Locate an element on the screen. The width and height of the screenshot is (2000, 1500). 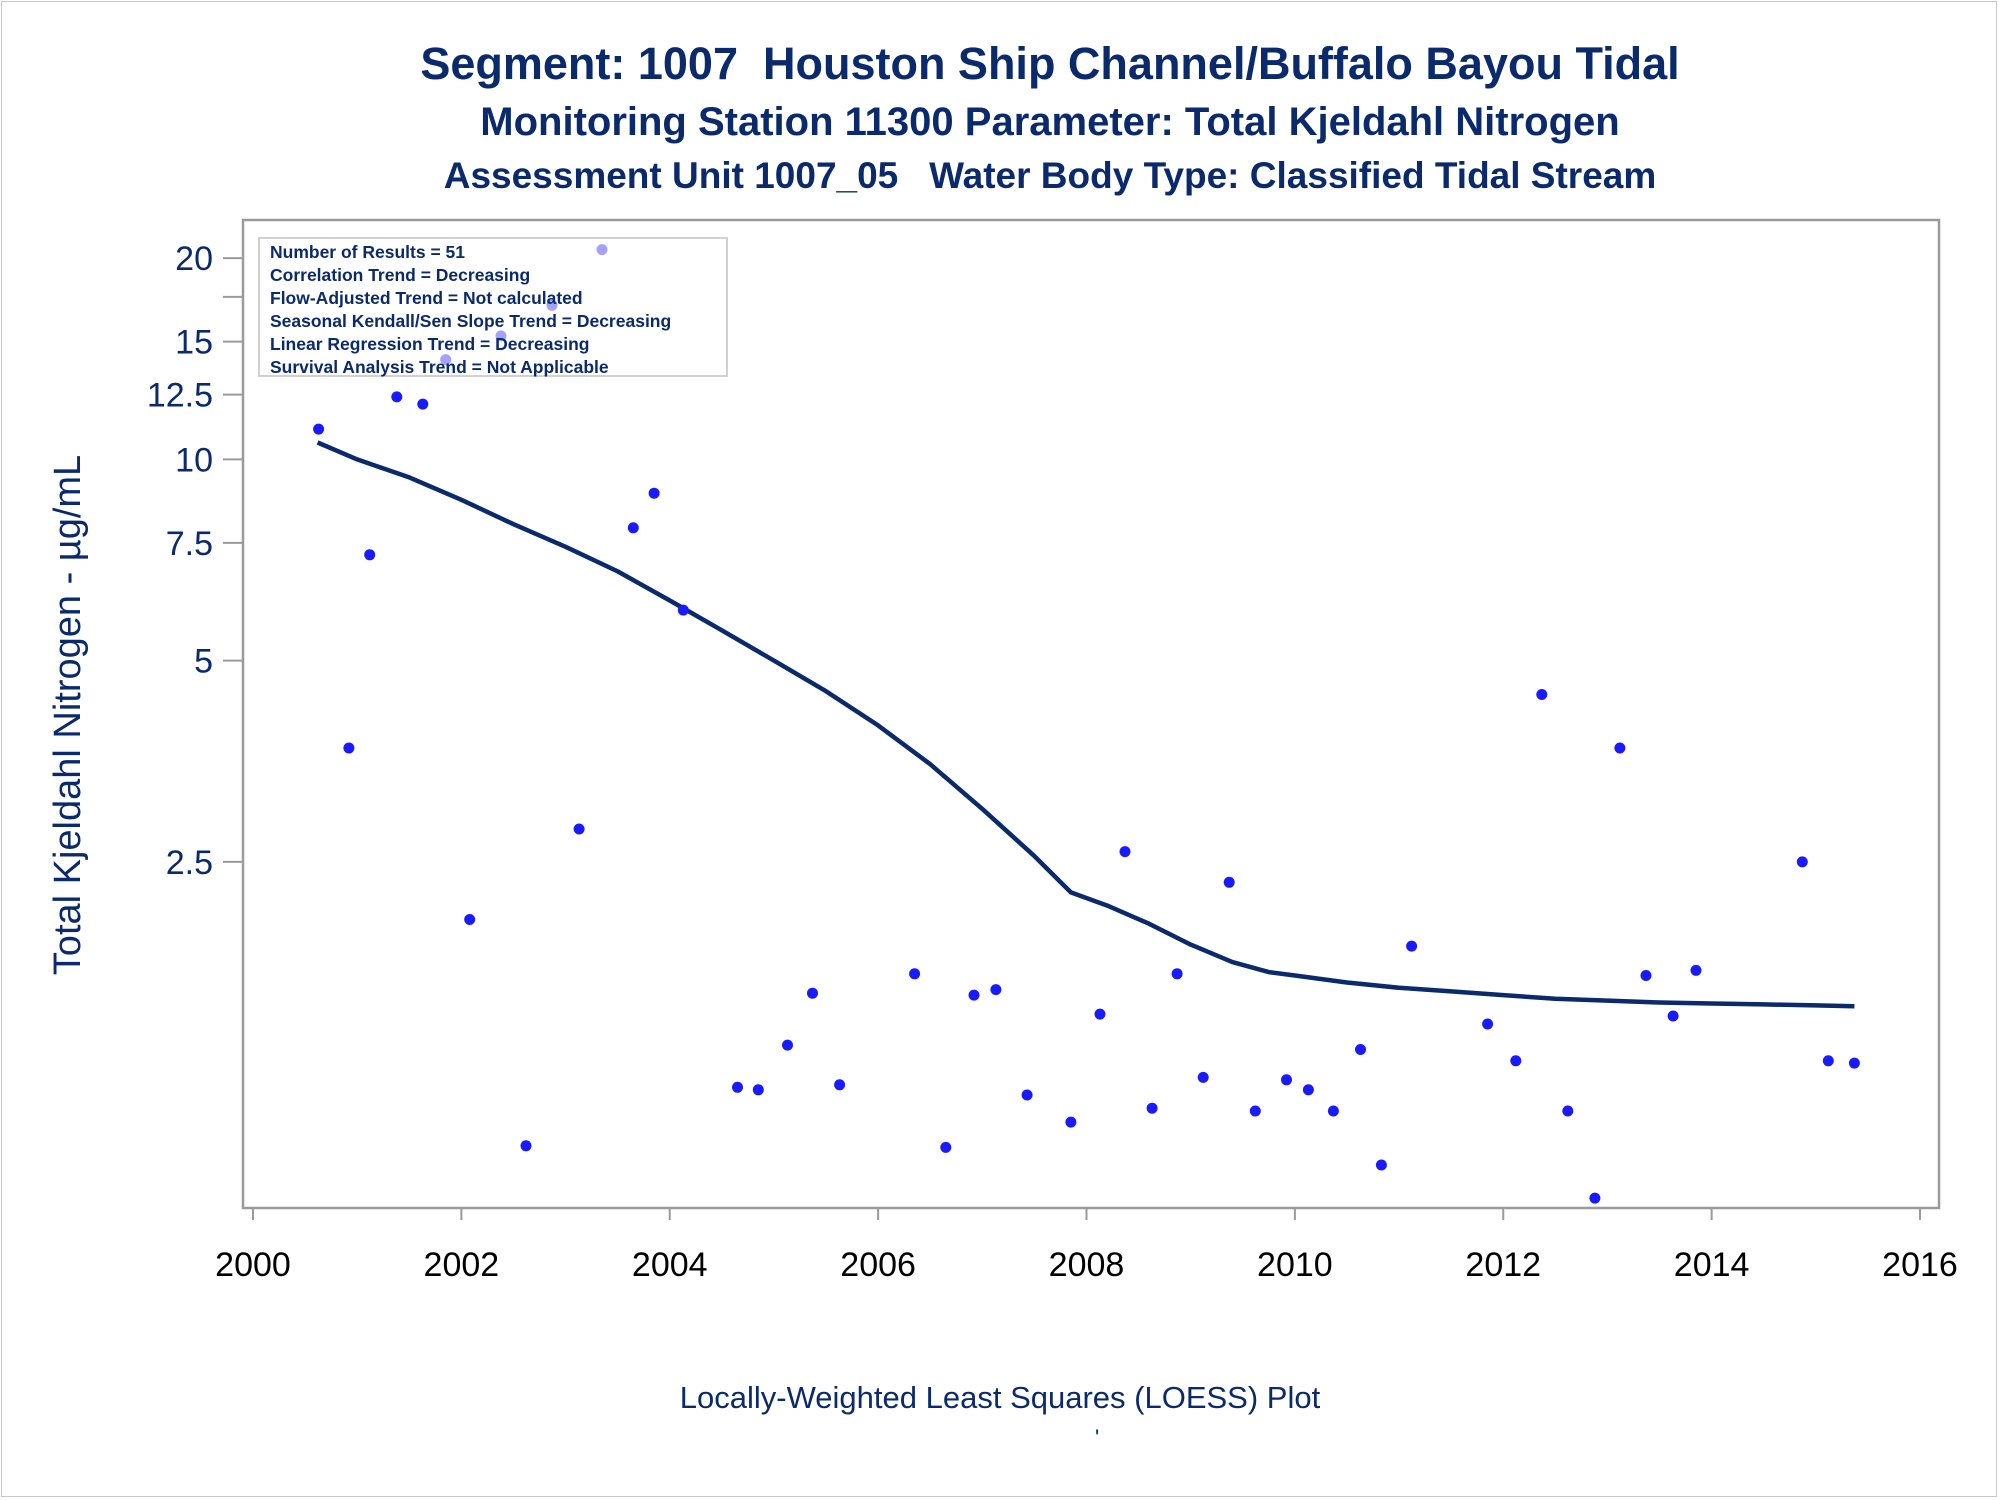
x-tick-label: 2014 is located at coordinates (1712, 1265).